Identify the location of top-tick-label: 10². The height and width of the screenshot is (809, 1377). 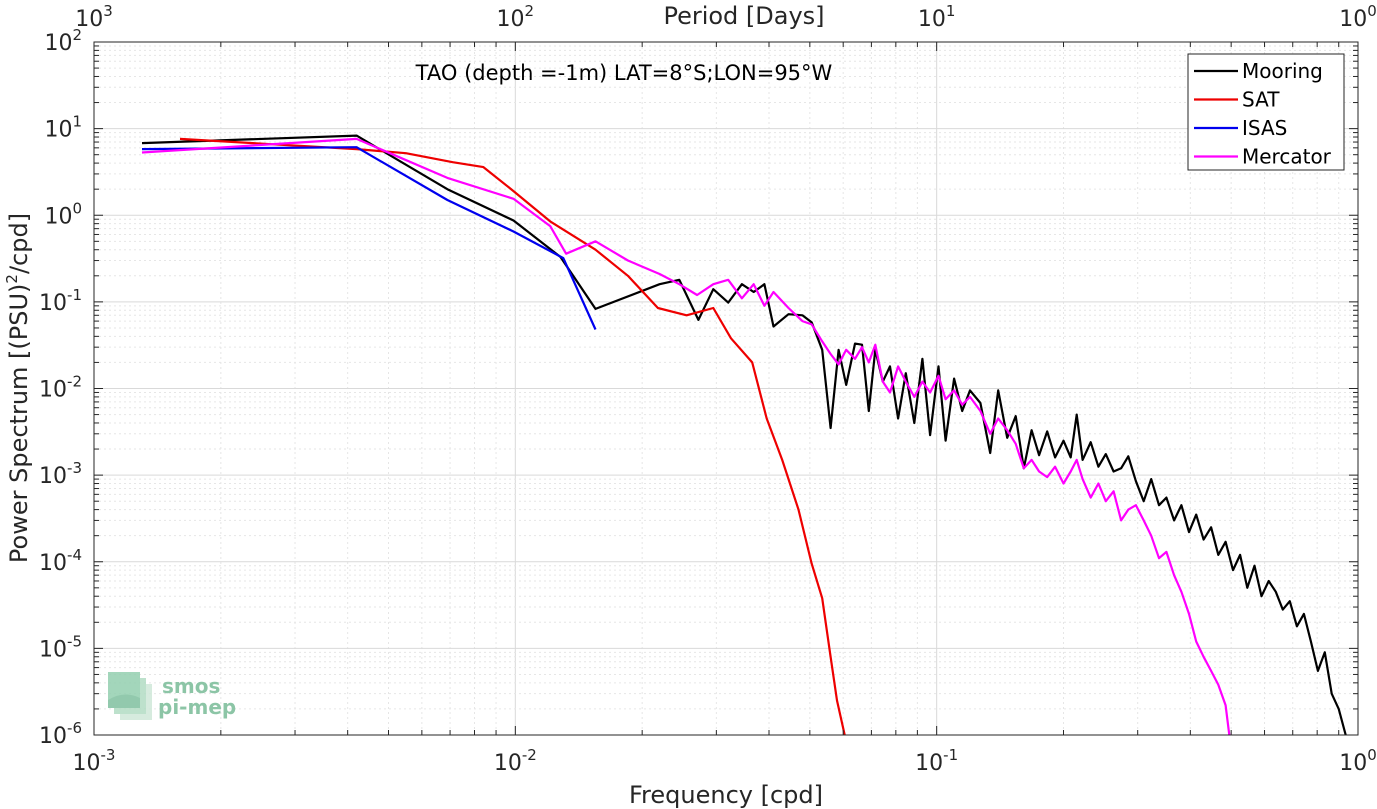
(516, 17).